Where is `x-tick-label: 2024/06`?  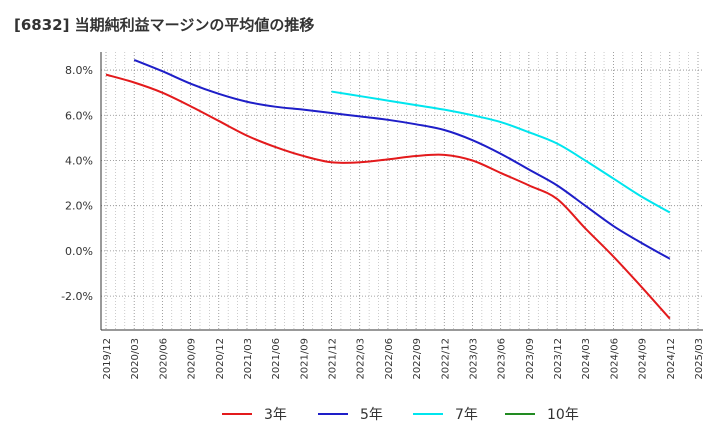
x-tick-label: 2024/06 is located at coordinates (614, 359).